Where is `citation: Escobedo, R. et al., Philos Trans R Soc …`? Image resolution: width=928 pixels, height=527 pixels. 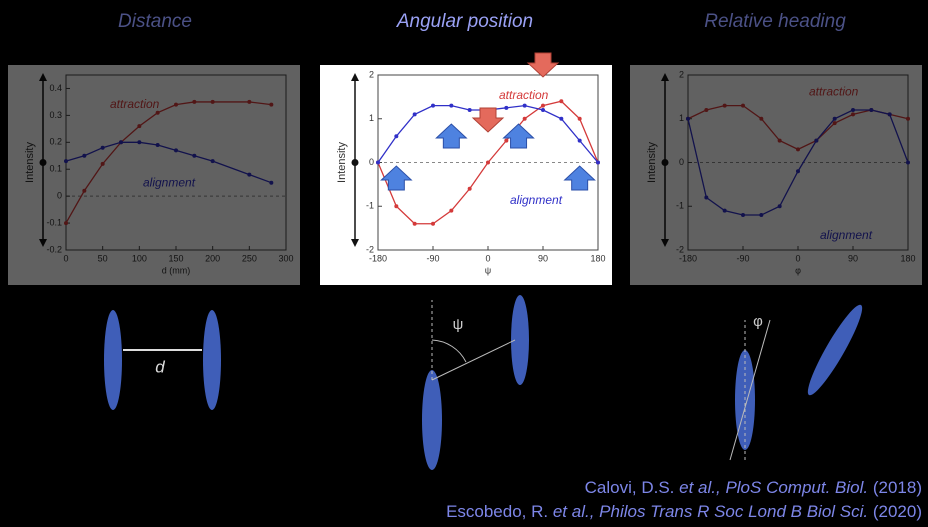
citation: Escobedo, R. et al., Philos Trans R Soc … is located at coordinates (684, 511).